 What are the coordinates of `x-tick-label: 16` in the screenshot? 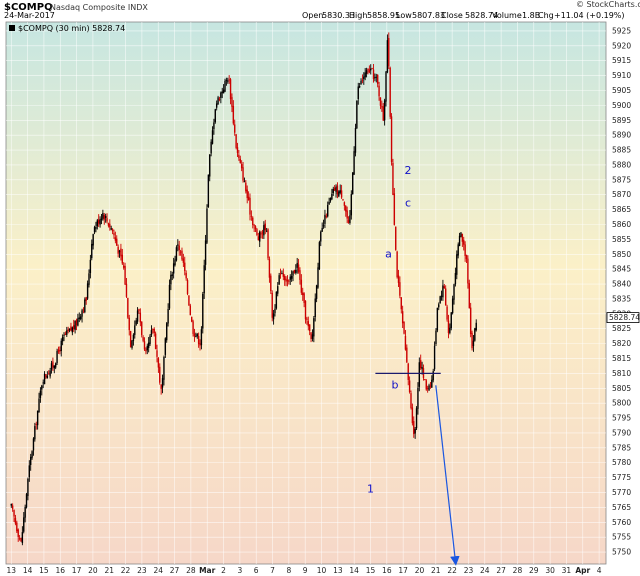 It's located at (60, 570).